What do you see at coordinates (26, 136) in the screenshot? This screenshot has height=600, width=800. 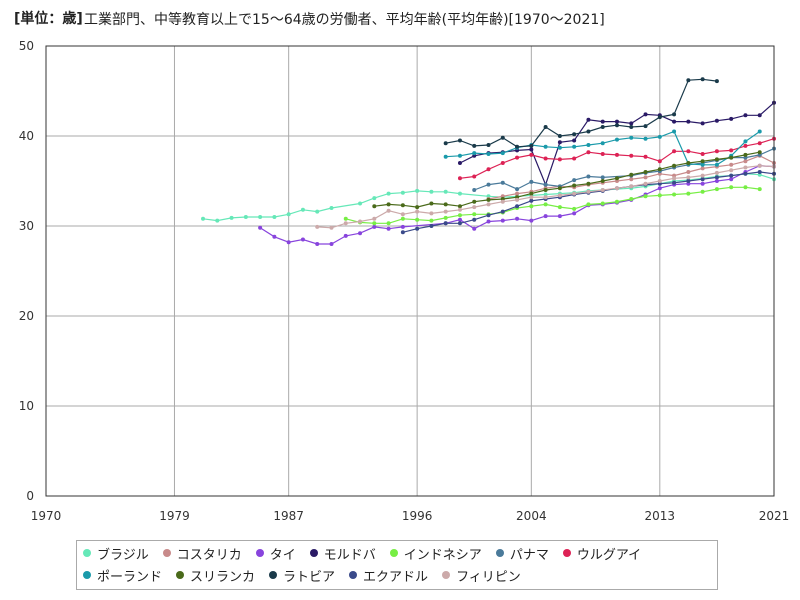 I see `y-tick-label: 40` at bounding box center [26, 136].